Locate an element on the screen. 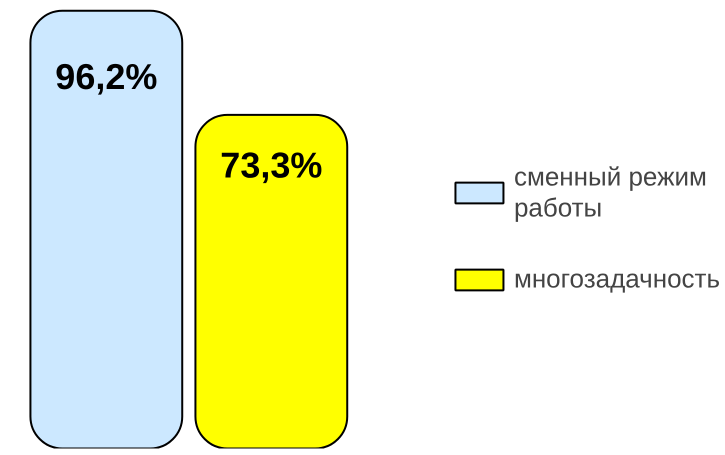 Image resolution: width=725 pixels, height=455 pixels. legend-label: сменный режим работы is located at coordinates (610, 193).